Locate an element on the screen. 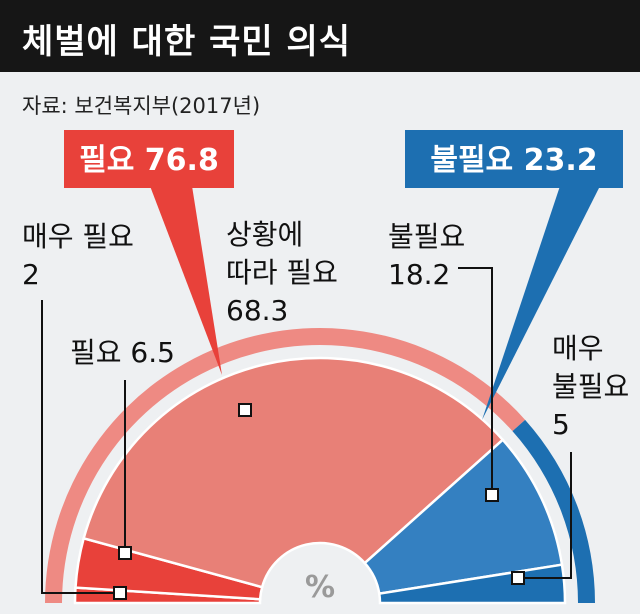  label-very-not-need-line-2: 5 is located at coordinates (561, 424).